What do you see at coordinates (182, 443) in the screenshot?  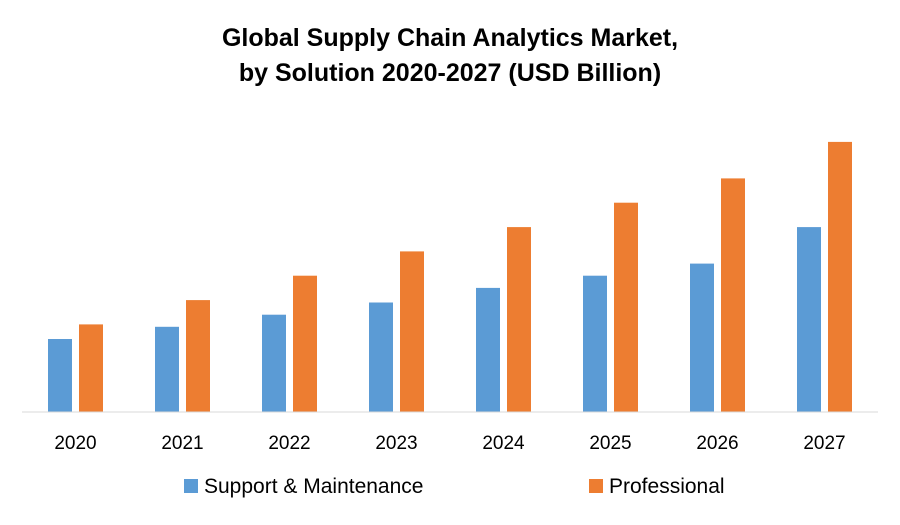 I see `x-tick-label: 2021` at bounding box center [182, 443].